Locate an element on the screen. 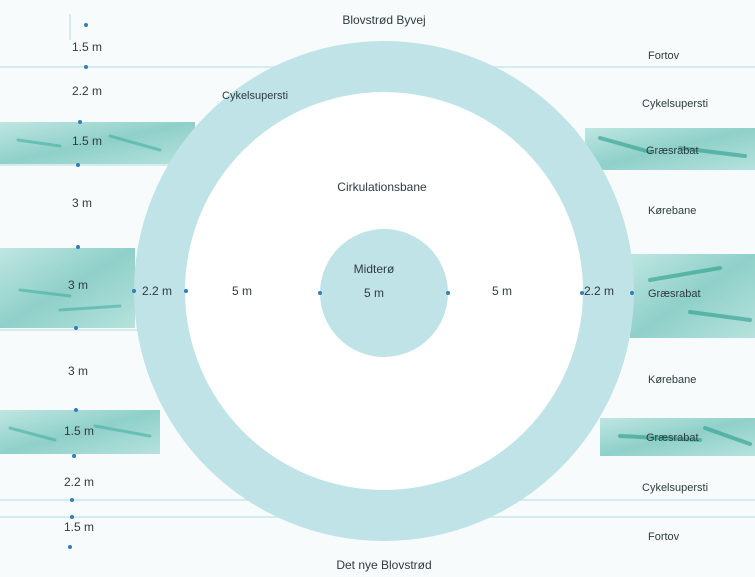 The height and width of the screenshot is (577, 755). lane-width-left: 5 m is located at coordinates (242, 291).